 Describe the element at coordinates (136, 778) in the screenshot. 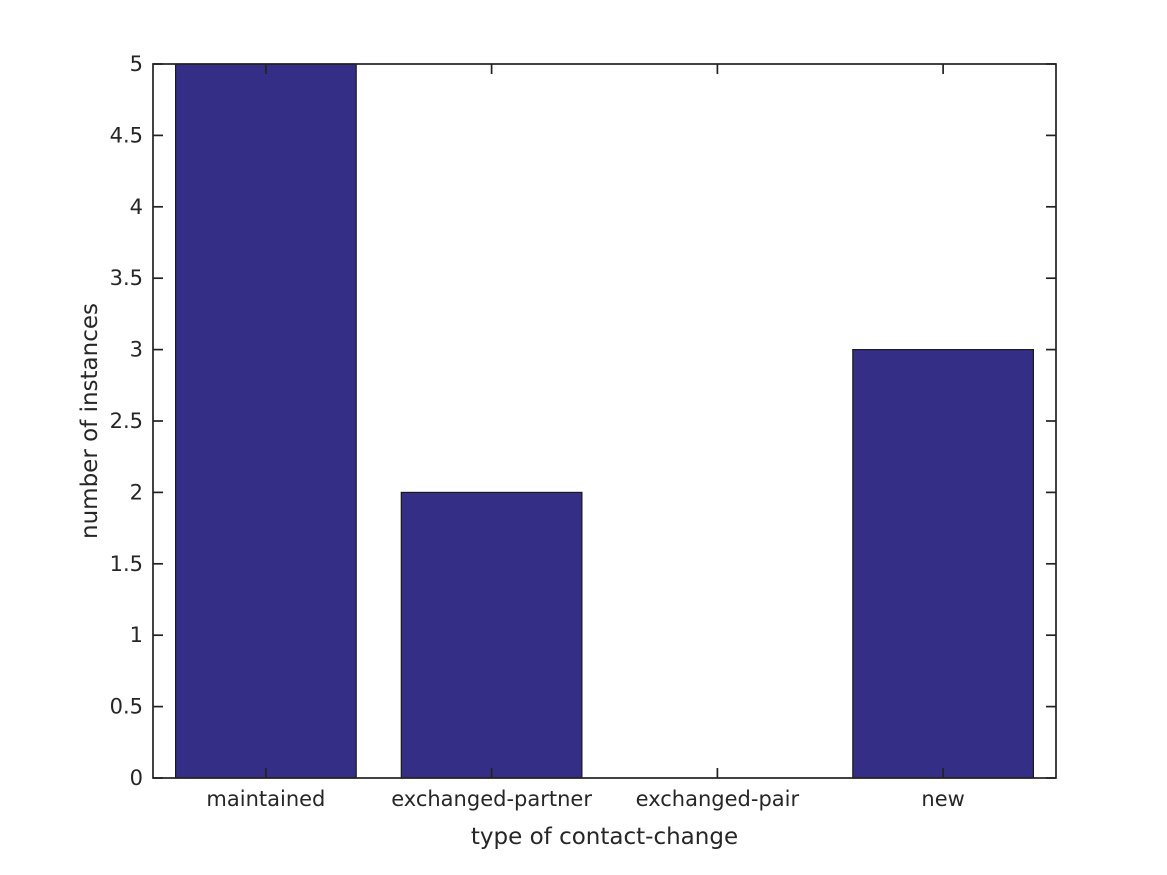

I see `y-tick-label: 0` at that location.